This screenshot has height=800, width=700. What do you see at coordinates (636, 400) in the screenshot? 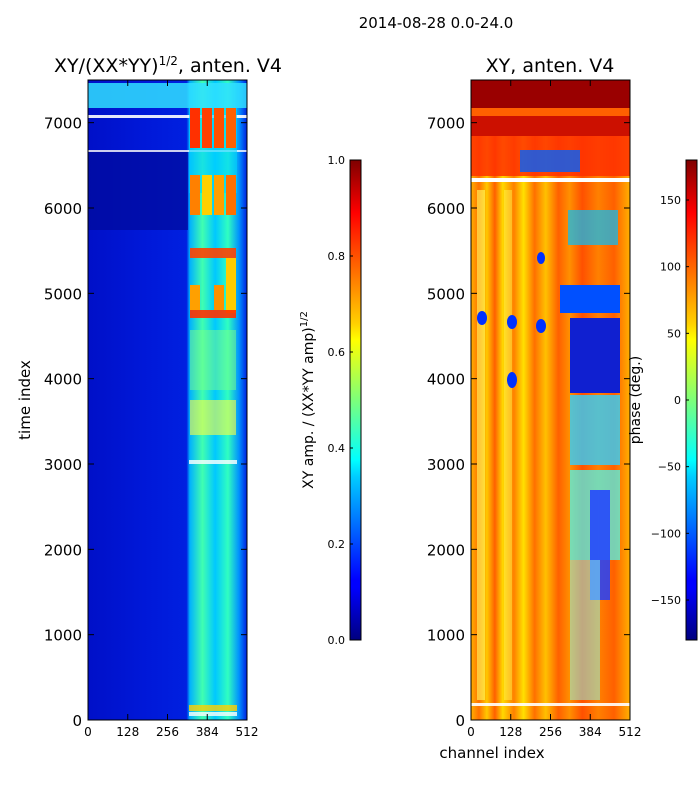
I see `phase-colorbar-label: phase (deg.)` at bounding box center [636, 400].